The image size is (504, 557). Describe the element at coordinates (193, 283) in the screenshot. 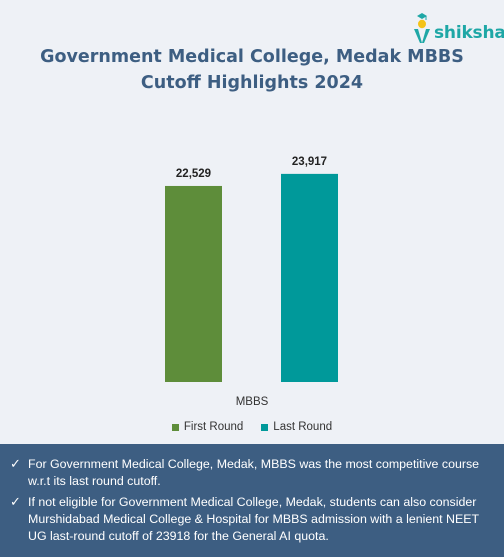

I see `bar-first-round` at that location.